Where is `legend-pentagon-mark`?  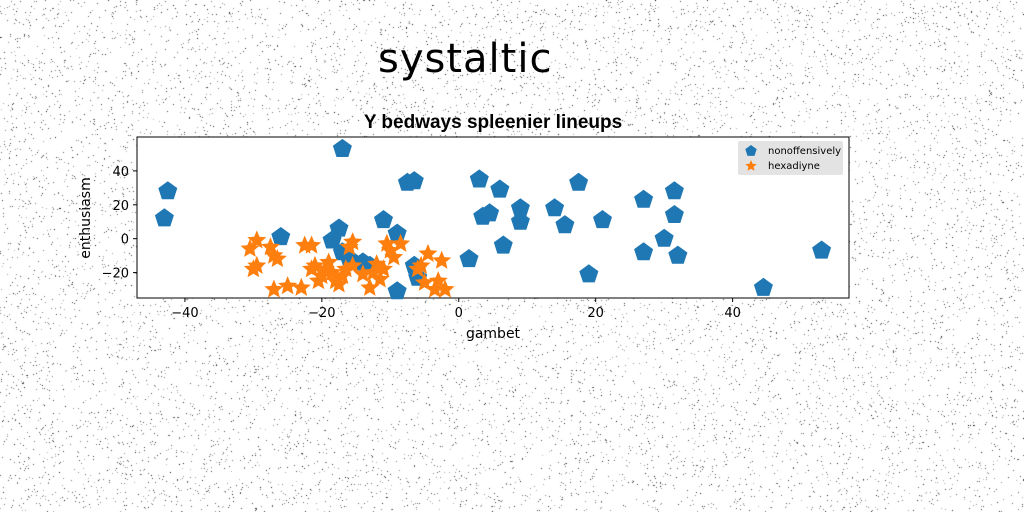
legend-pentagon-mark is located at coordinates (751, 150).